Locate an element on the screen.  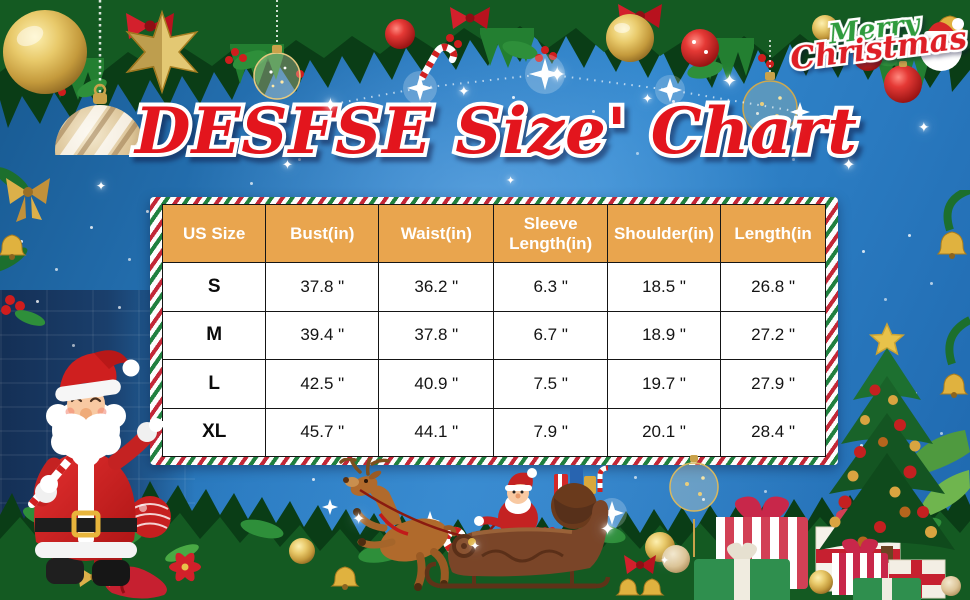
shoulder-value: 18.5 " is located at coordinates (664, 287).